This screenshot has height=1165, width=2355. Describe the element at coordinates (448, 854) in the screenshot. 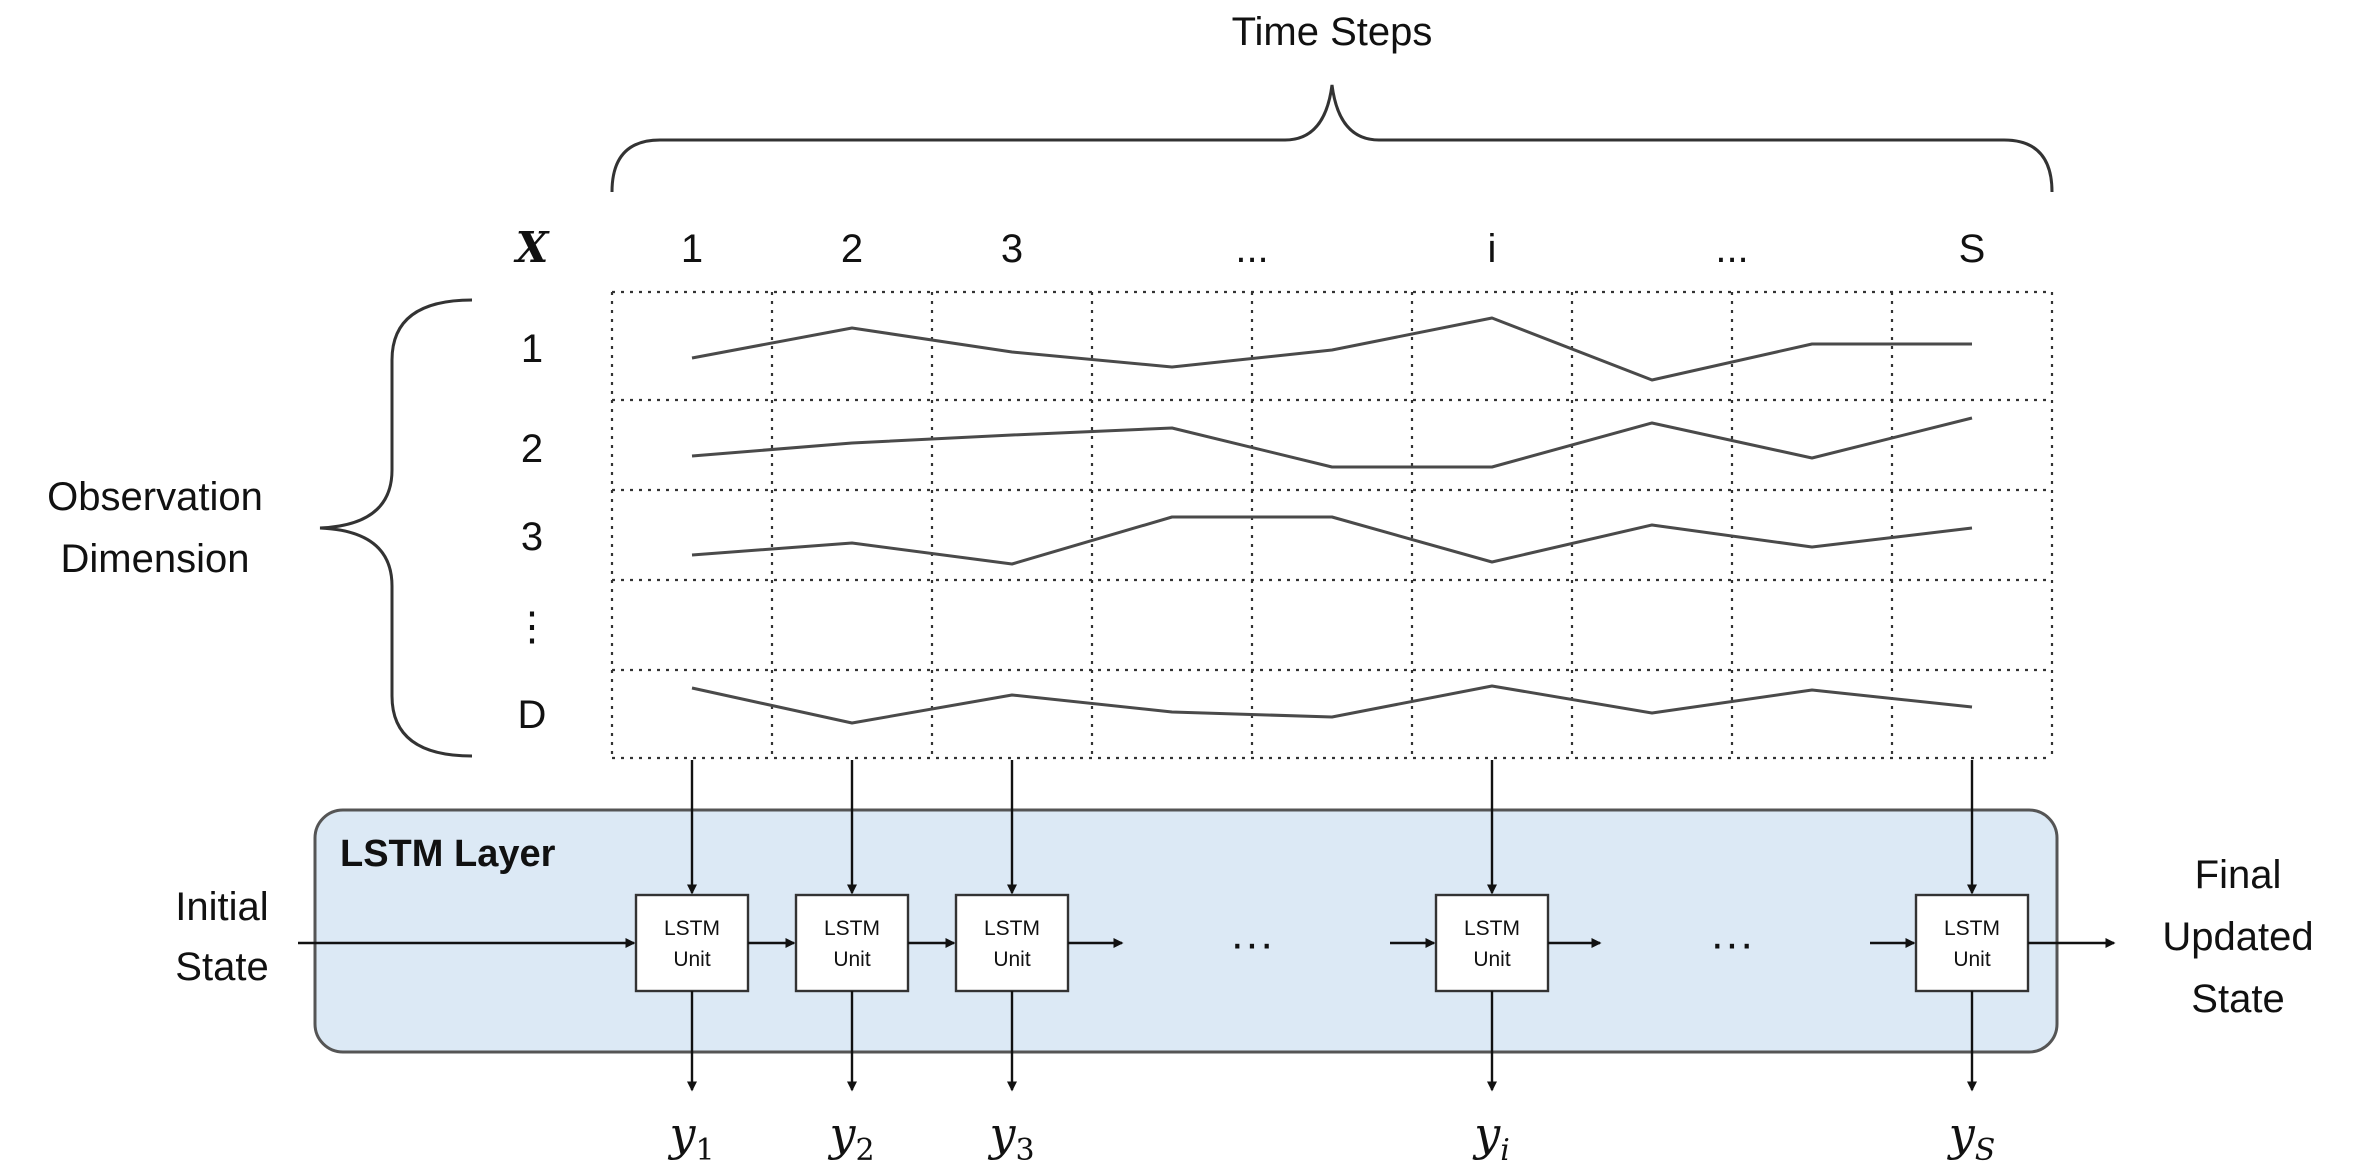

I see `lstm-layer-title: LSTM Layer` at that location.